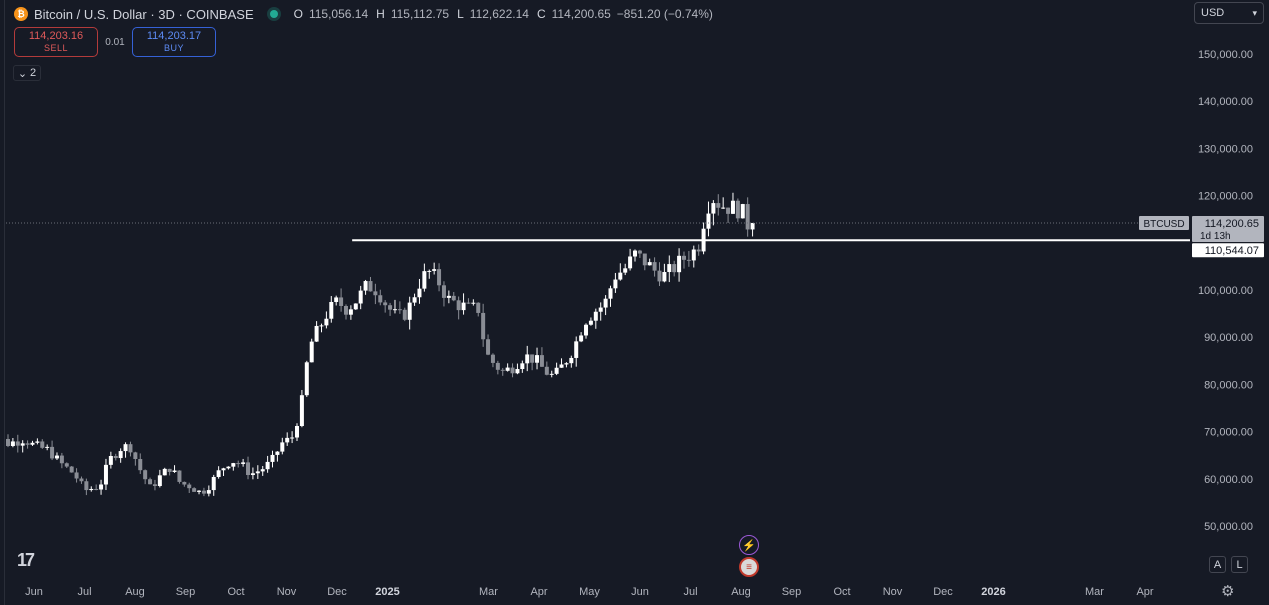  I want to click on open-value: 115,056.14, so click(338, 14).